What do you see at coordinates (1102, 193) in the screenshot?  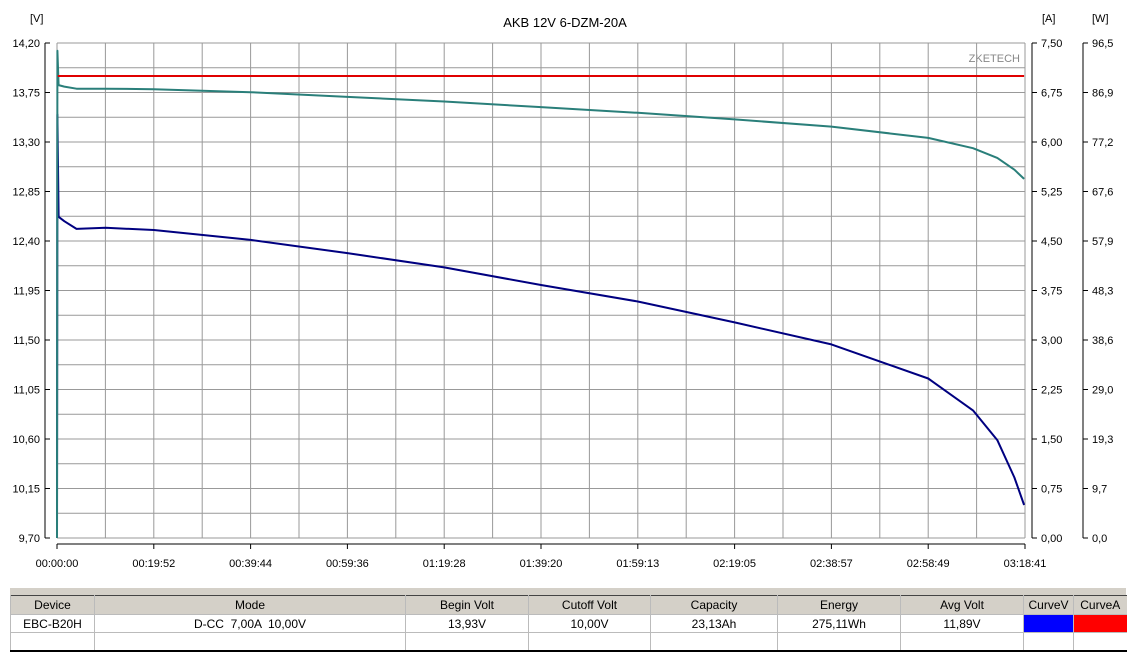 I see `power-tick-label: 67,6` at bounding box center [1102, 193].